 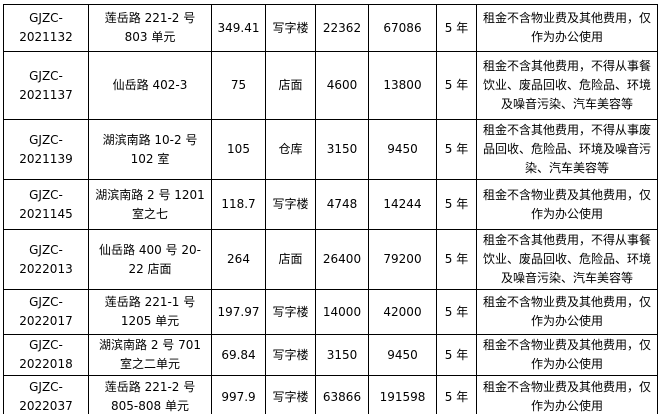 What do you see at coordinates (342, 85) in the screenshot?
I see `cell-rent-monthly: 4600` at bounding box center [342, 85].